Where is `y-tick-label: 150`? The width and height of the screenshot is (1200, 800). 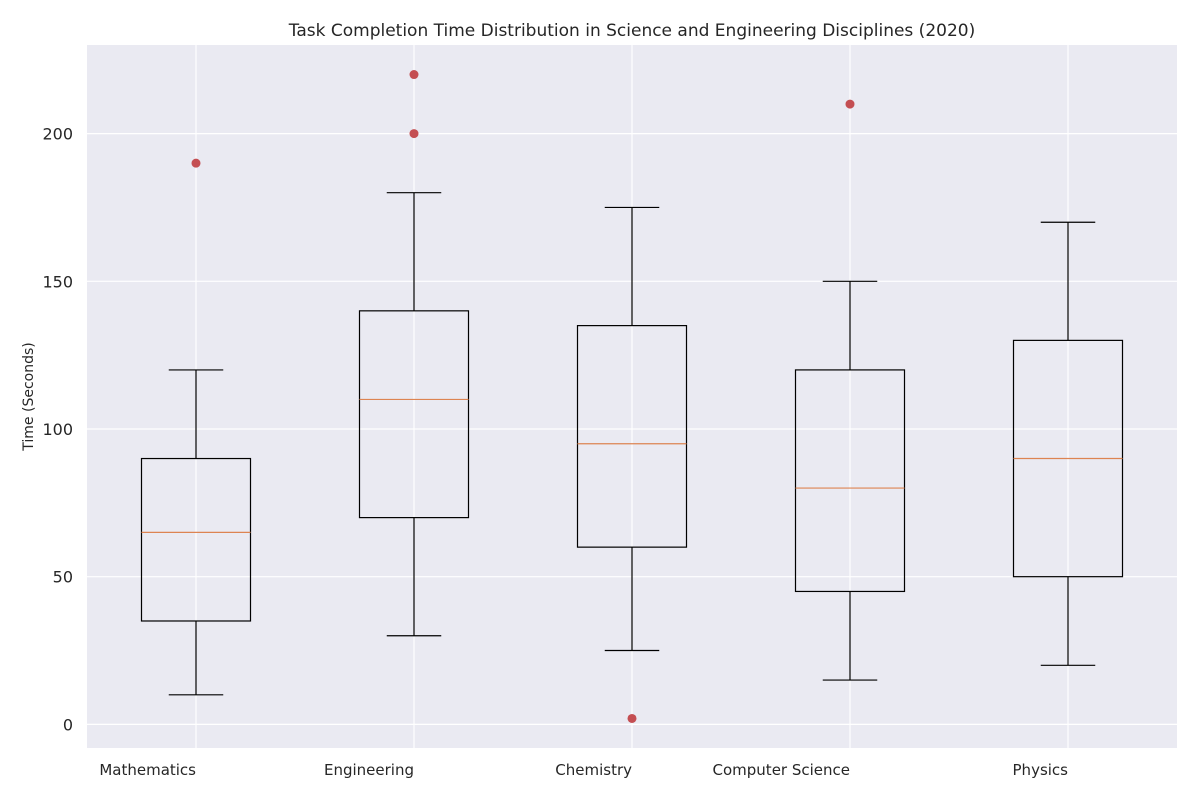 y-tick-label: 150 is located at coordinates (57, 281).